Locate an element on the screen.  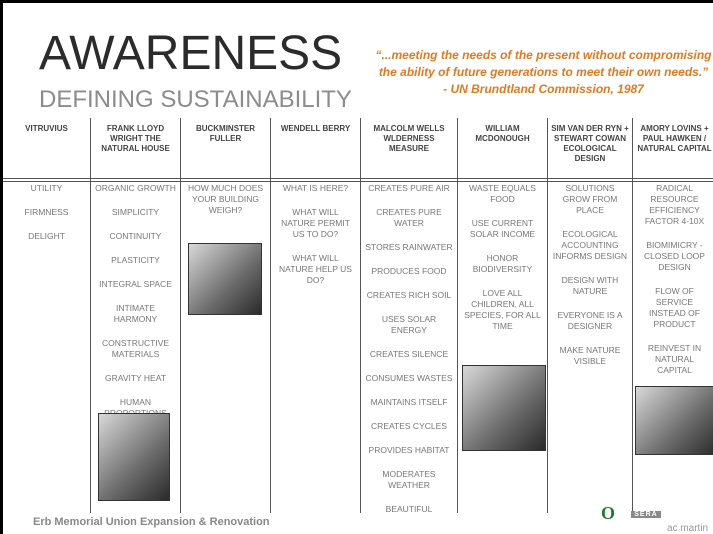
item: USE CURRENT SOLAR INCOME is located at coordinates (502, 228).